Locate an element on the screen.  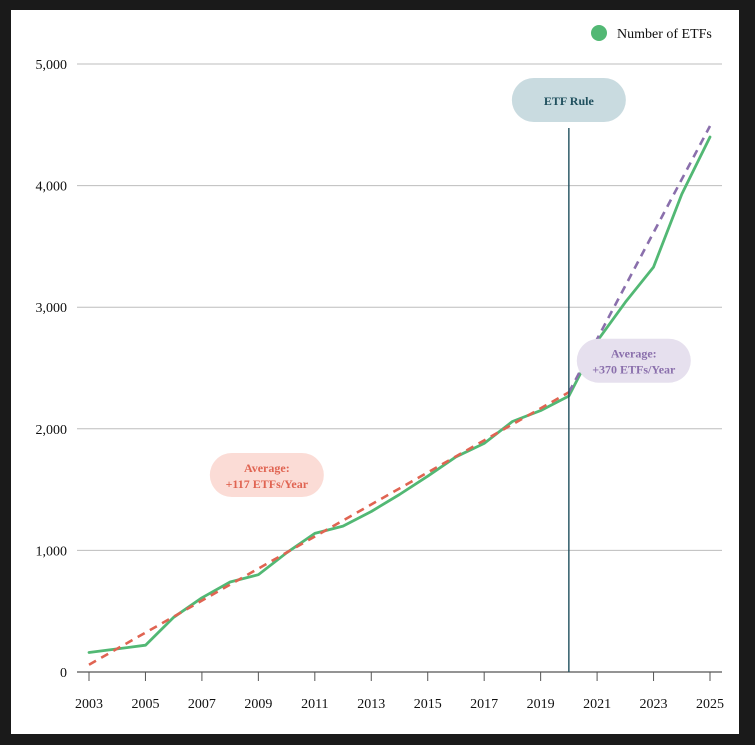
etf-rule-marker: ETF Rule is located at coordinates (568, 375).